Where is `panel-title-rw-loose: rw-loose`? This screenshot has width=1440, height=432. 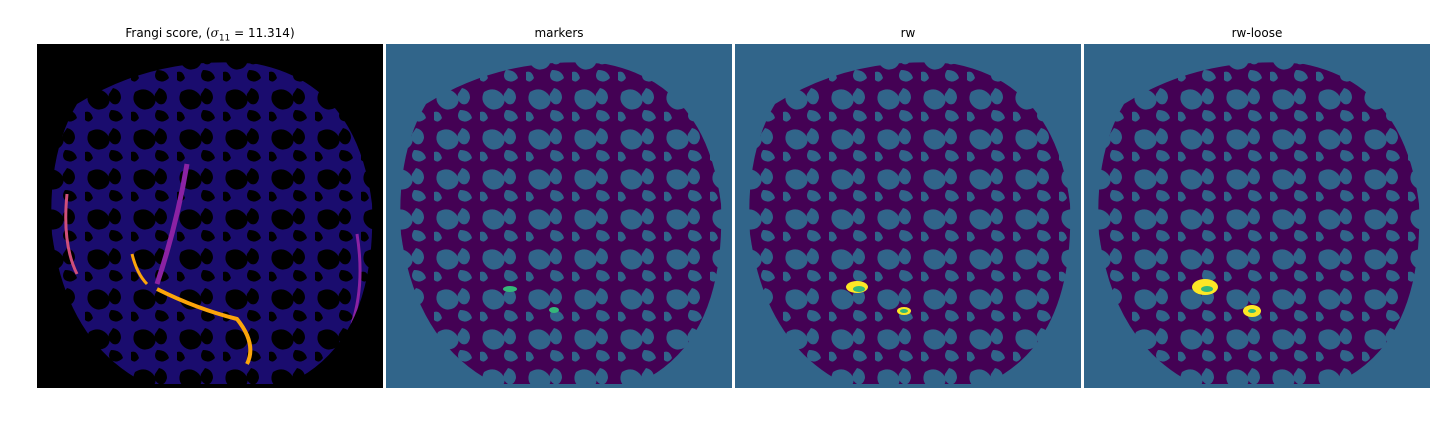
panel-title-rw-loose: rw-loose is located at coordinates (1257, 33).